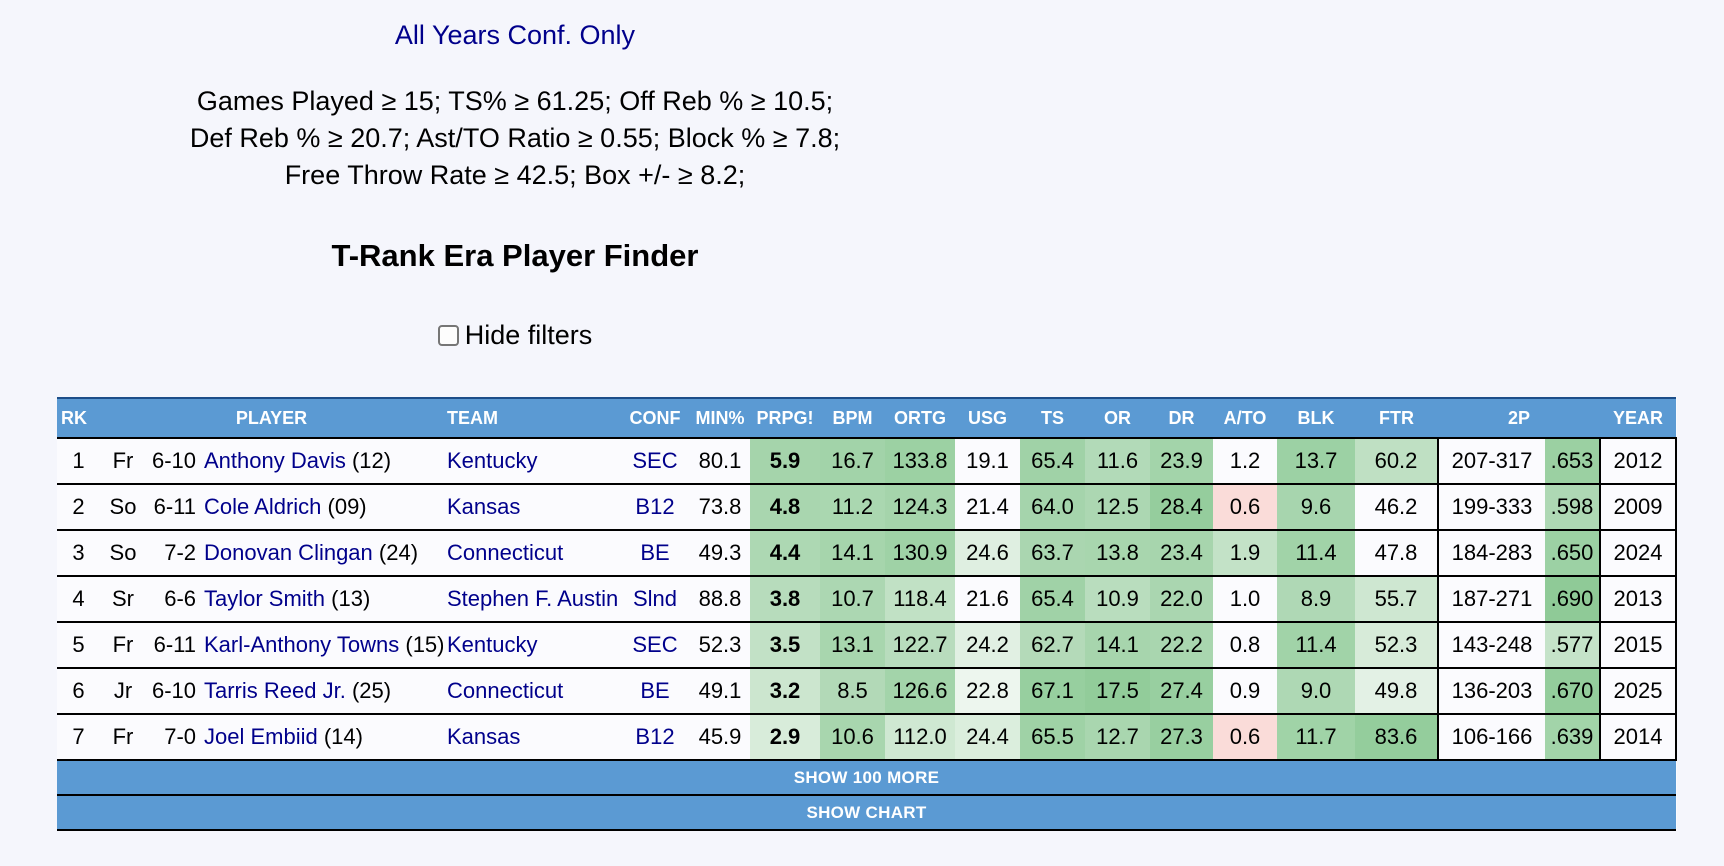 The width and height of the screenshot is (1724, 866). I want to click on conf-cell: SEC, so click(655, 645).